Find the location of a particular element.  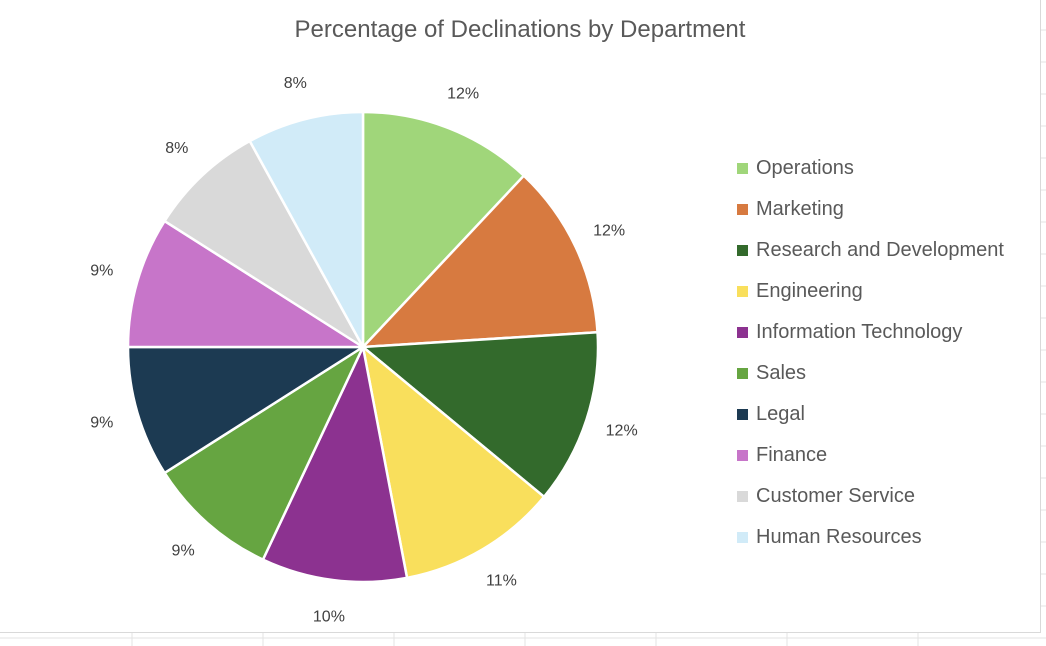

pie-slice-customer-service is located at coordinates (264, 244).